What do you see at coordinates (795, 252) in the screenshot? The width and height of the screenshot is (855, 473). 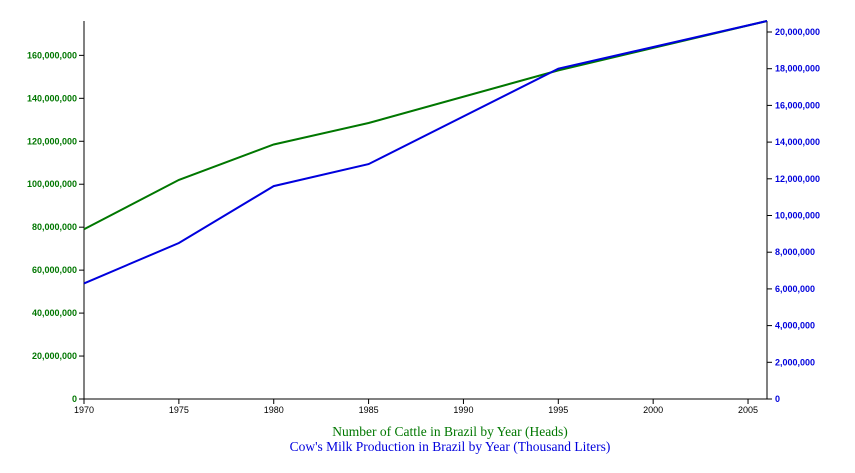 I see `right-y-tick-label: 8,000,000` at bounding box center [795, 252].